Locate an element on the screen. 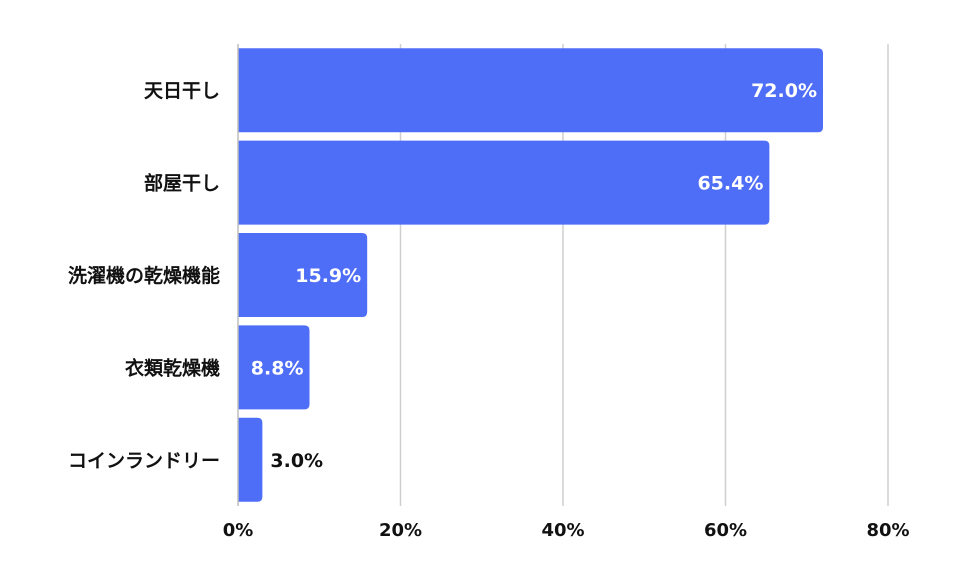  category-label: 部屋干し is located at coordinates (182, 183).